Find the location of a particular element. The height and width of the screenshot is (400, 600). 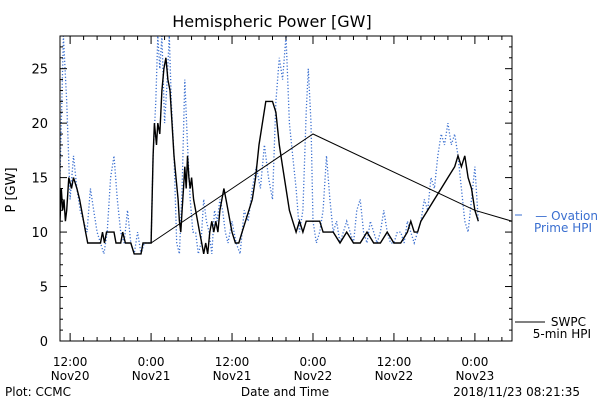

y-tick-label: 0 is located at coordinates (44, 342).